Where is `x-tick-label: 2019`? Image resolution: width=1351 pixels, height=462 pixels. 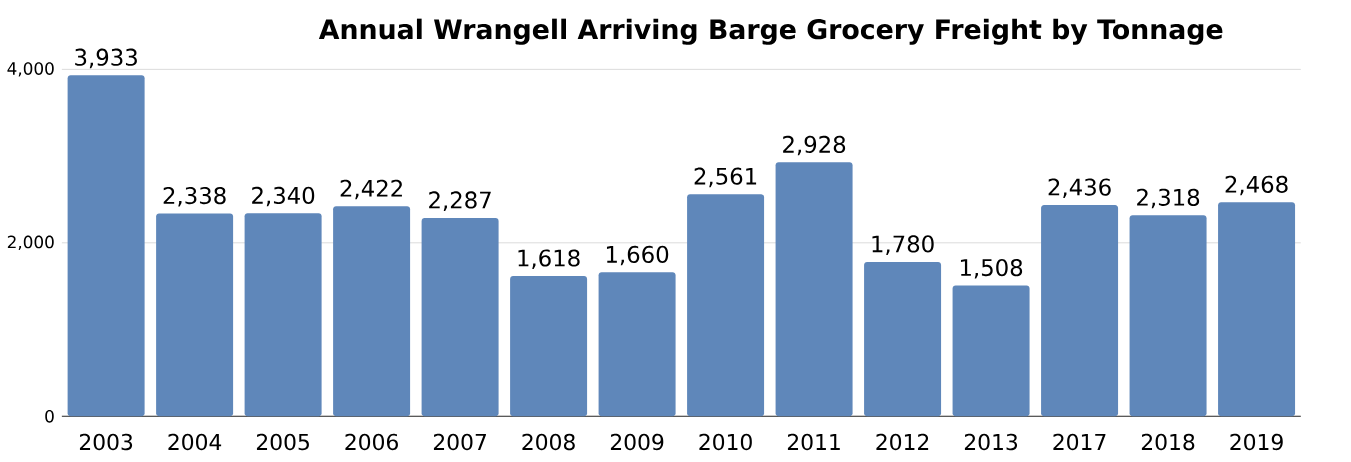 x-tick-label: 2019 is located at coordinates (1256, 442).